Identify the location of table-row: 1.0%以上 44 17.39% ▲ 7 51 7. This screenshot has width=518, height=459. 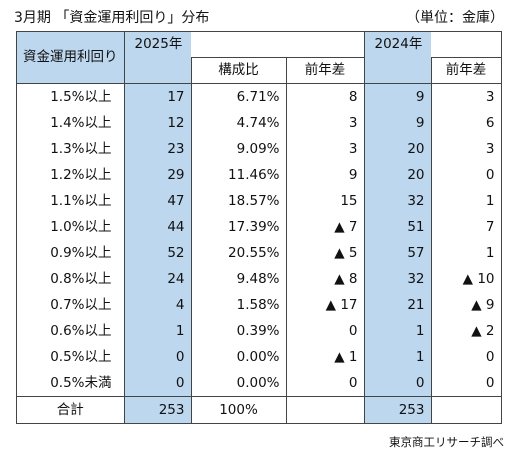
(259, 227).